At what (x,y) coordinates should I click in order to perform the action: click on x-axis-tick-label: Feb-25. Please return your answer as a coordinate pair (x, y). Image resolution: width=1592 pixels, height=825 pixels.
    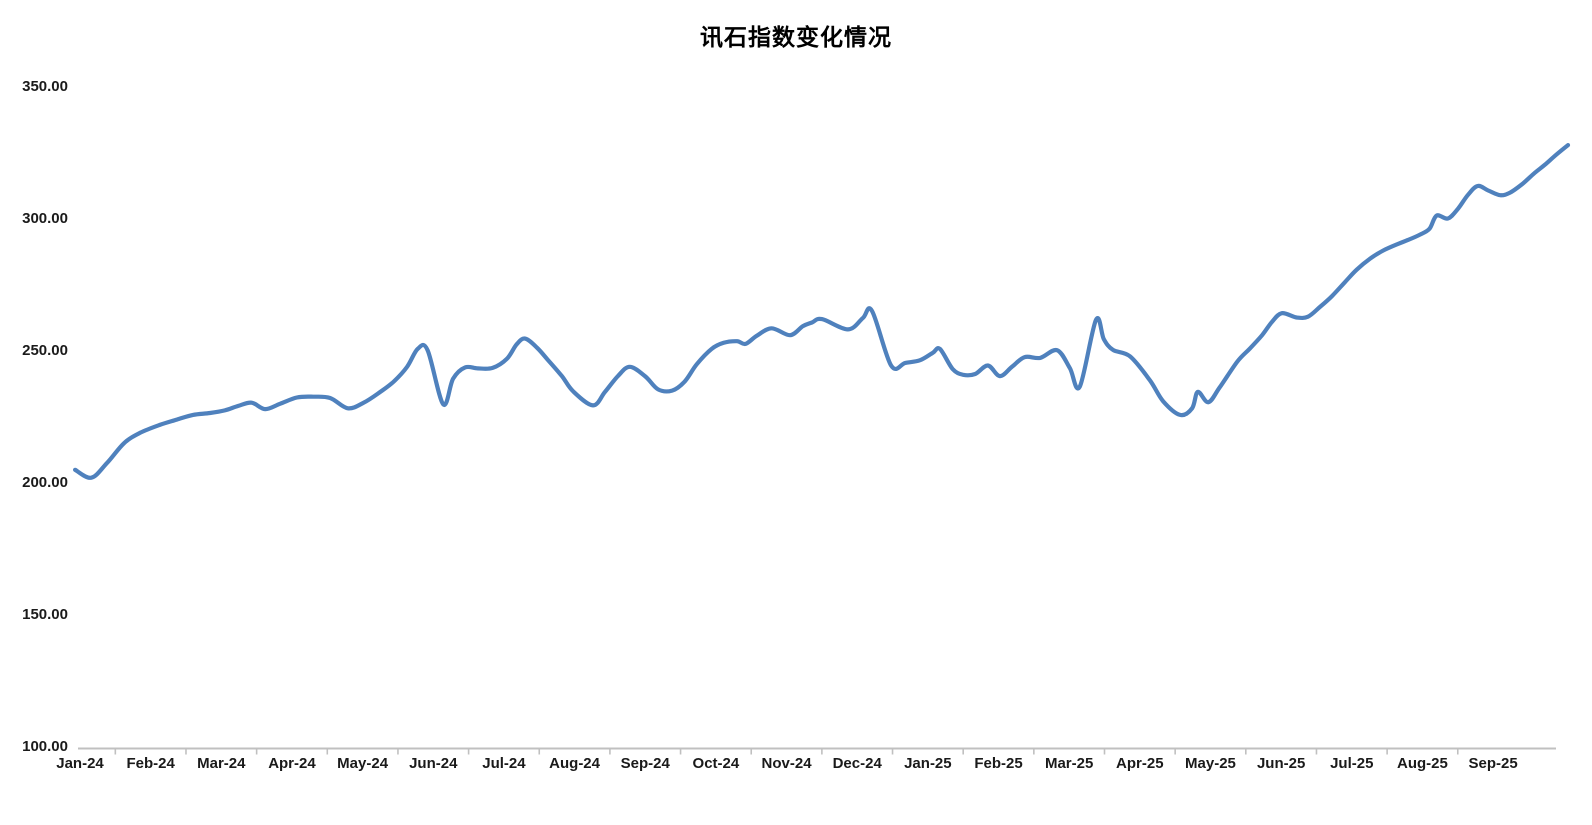
    Looking at the image, I should click on (998, 763).